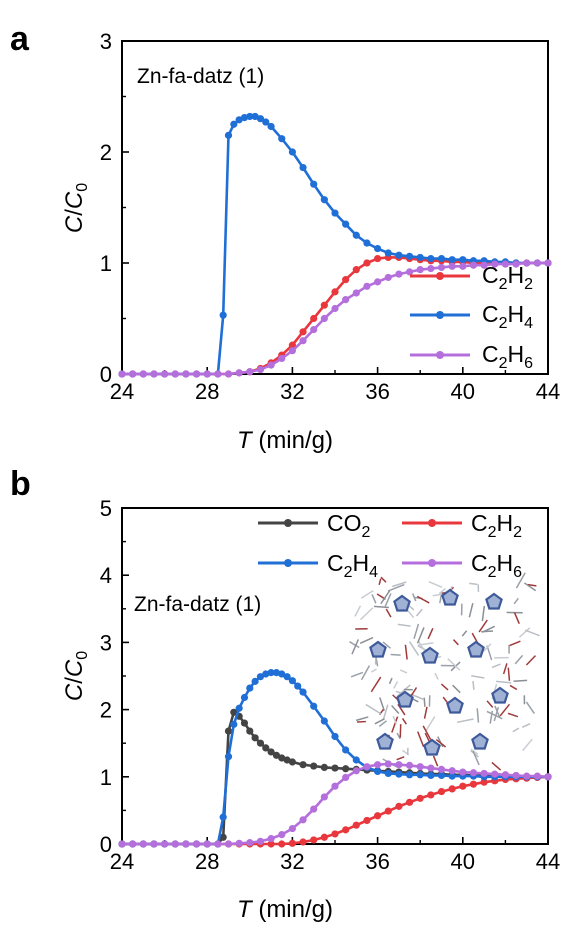 The width and height of the screenshot is (586, 935). I want to click on x-tick-label-a-1: 28, so click(207, 391).